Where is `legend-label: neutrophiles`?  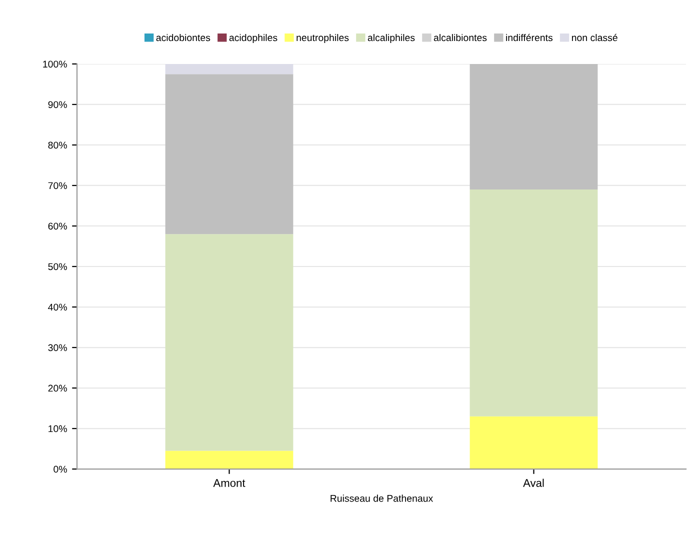 legend-label: neutrophiles is located at coordinates (322, 39).